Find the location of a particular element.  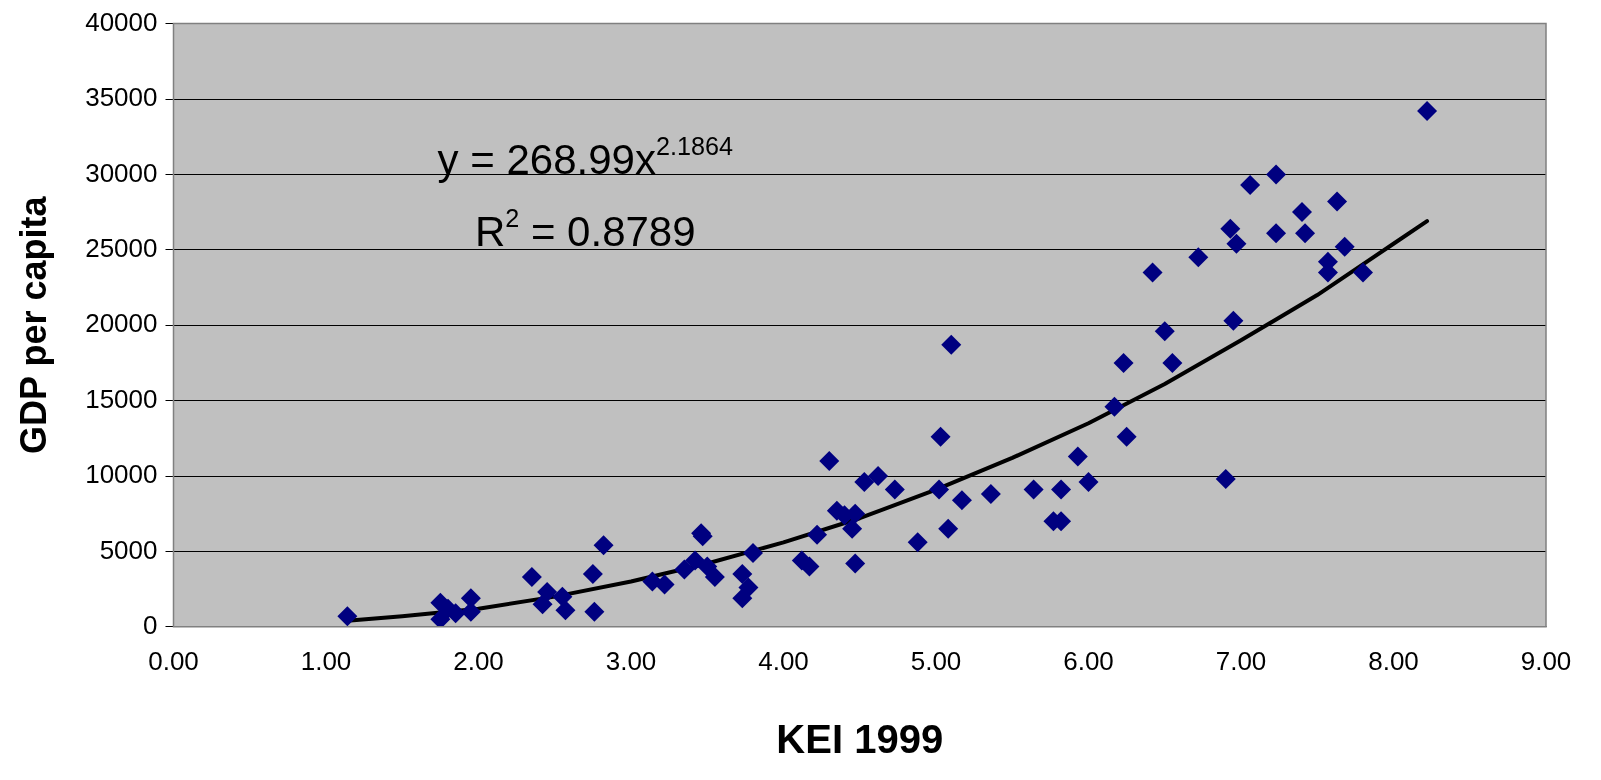

x-tick-label: 1.00 is located at coordinates (326, 660).